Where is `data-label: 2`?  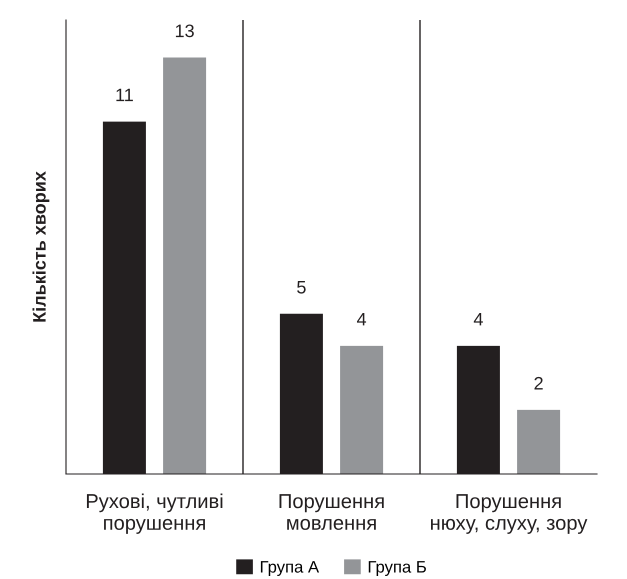
data-label: 2 is located at coordinates (538, 383).